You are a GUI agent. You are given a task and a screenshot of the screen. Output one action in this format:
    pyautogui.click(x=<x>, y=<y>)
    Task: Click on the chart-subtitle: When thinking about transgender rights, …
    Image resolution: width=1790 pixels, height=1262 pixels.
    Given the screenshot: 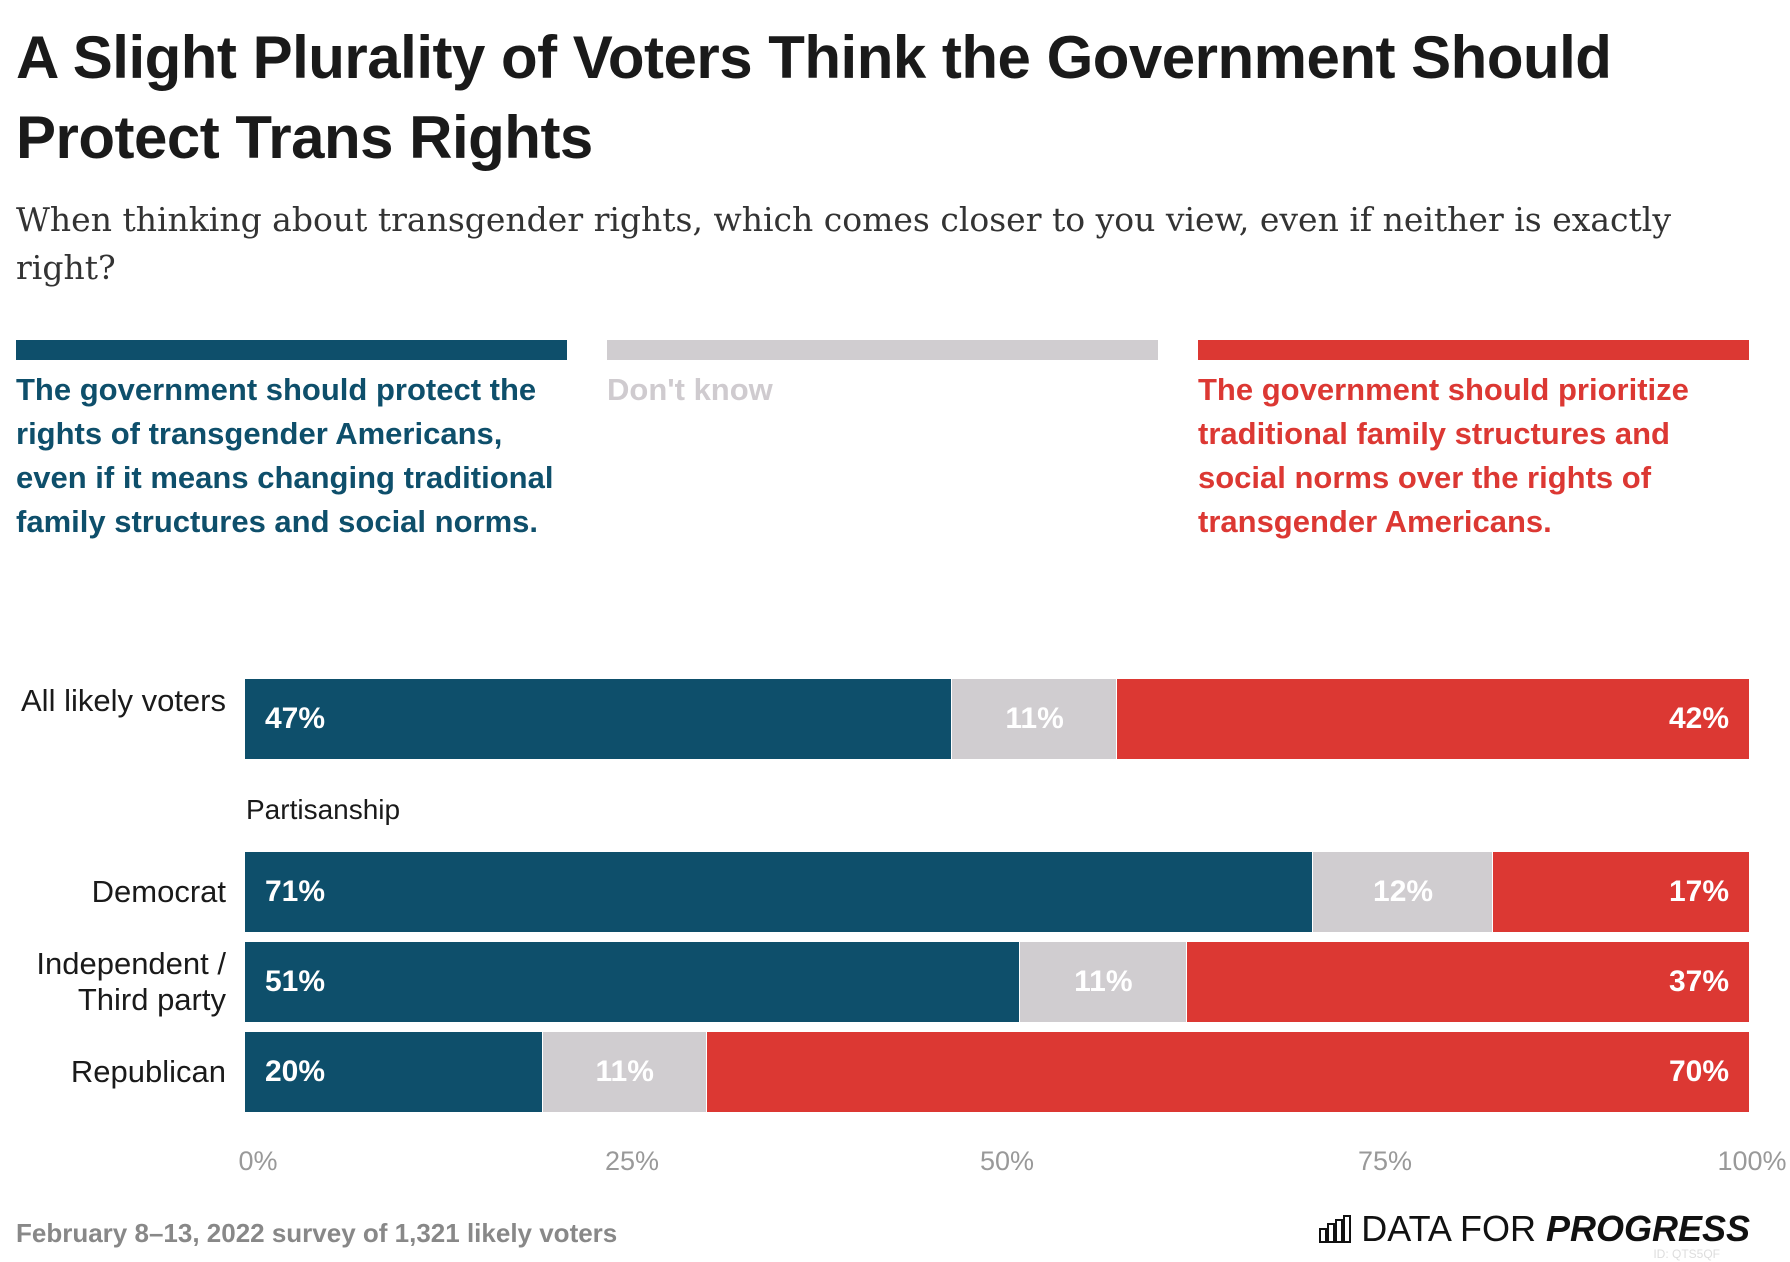 What is the action you would take?
    pyautogui.click(x=843, y=243)
    